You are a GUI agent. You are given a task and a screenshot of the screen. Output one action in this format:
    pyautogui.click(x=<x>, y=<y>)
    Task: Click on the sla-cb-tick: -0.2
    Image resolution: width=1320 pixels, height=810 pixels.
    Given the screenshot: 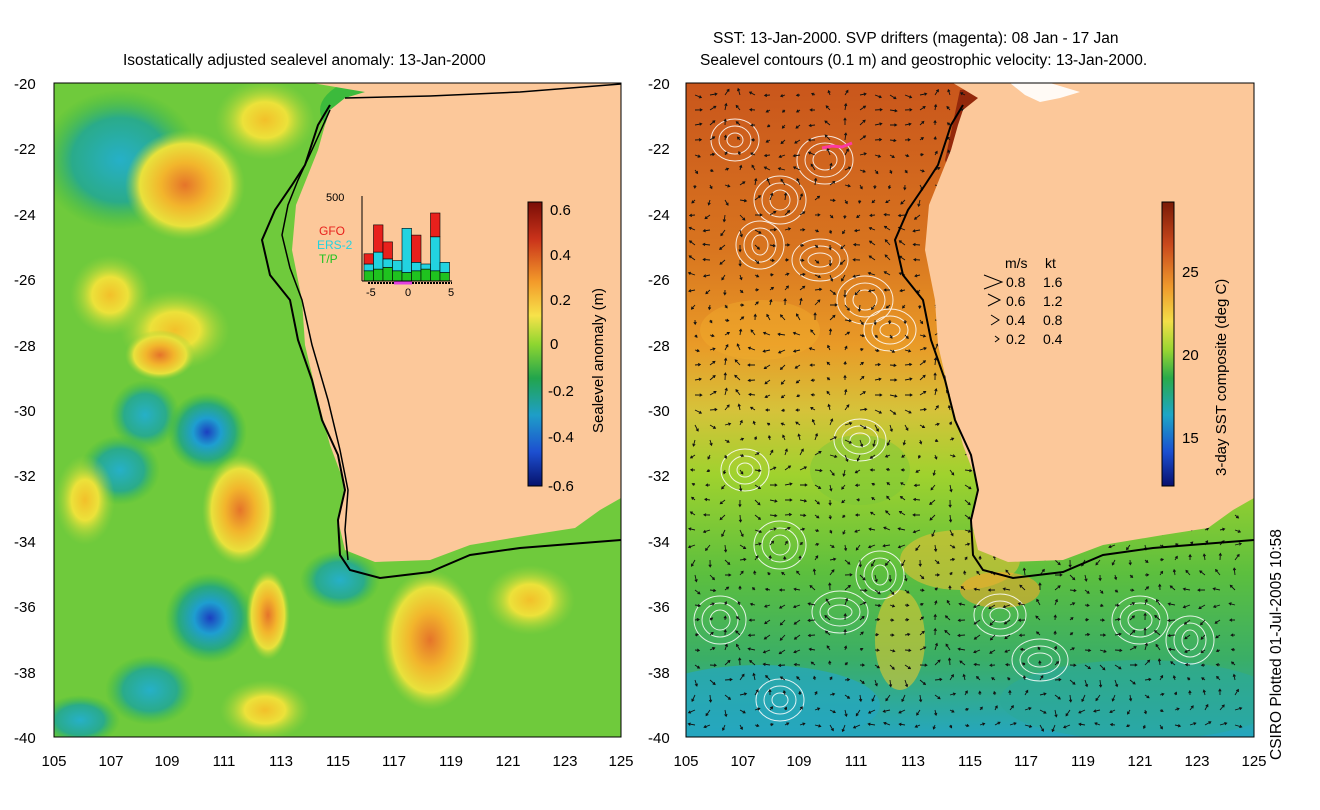 What is the action you would take?
    pyautogui.click(x=561, y=391)
    